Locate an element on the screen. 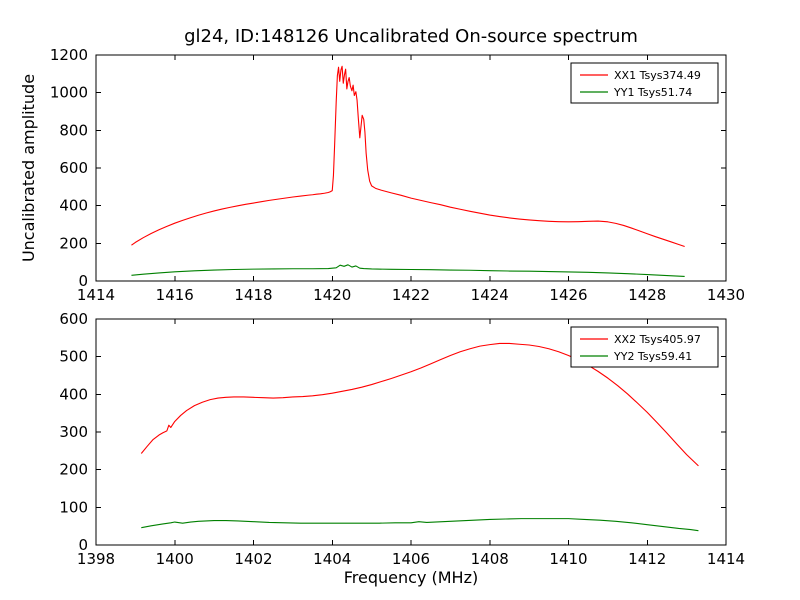  series-line-yy2 is located at coordinates (420, 525).